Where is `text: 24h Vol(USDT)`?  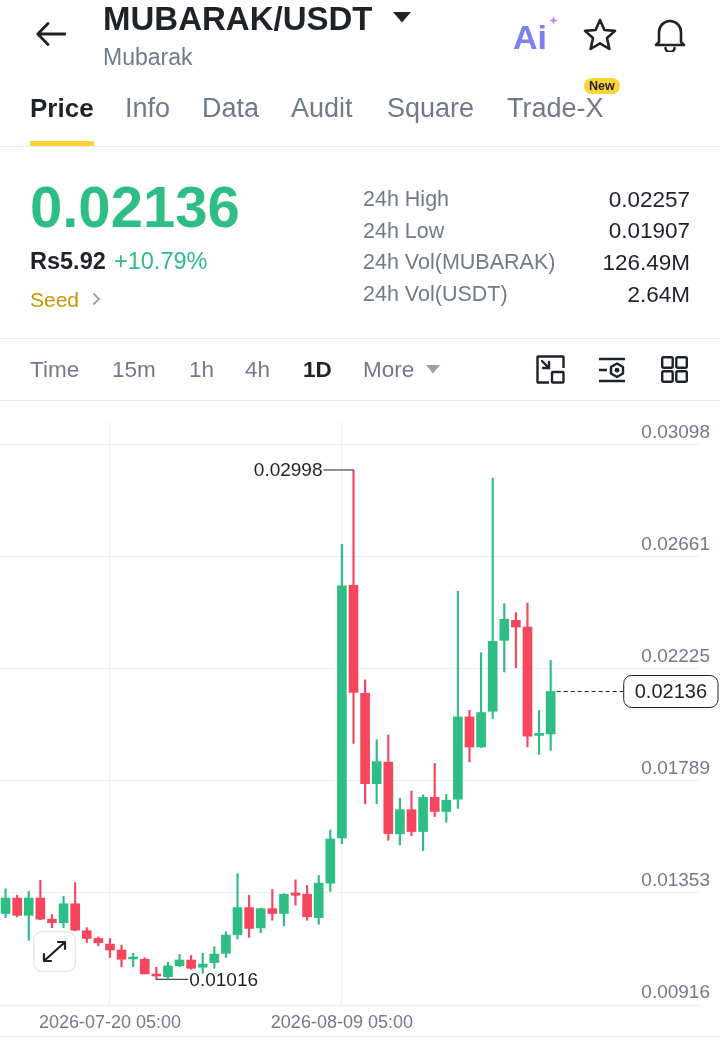
text: 24h Vol(USDT) is located at coordinates (435, 294).